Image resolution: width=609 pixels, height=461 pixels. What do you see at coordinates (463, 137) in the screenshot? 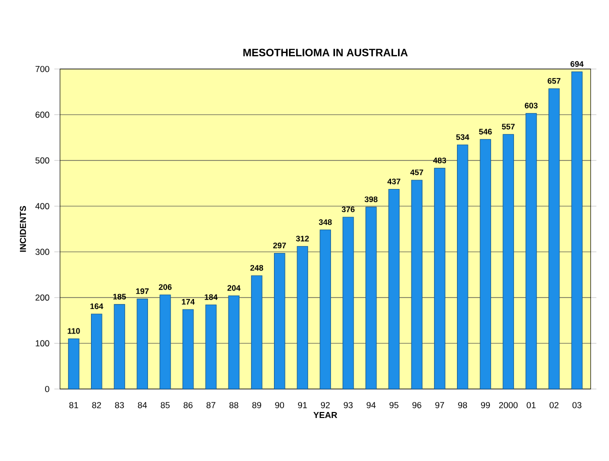
I see `data-label: 534` at bounding box center [463, 137].